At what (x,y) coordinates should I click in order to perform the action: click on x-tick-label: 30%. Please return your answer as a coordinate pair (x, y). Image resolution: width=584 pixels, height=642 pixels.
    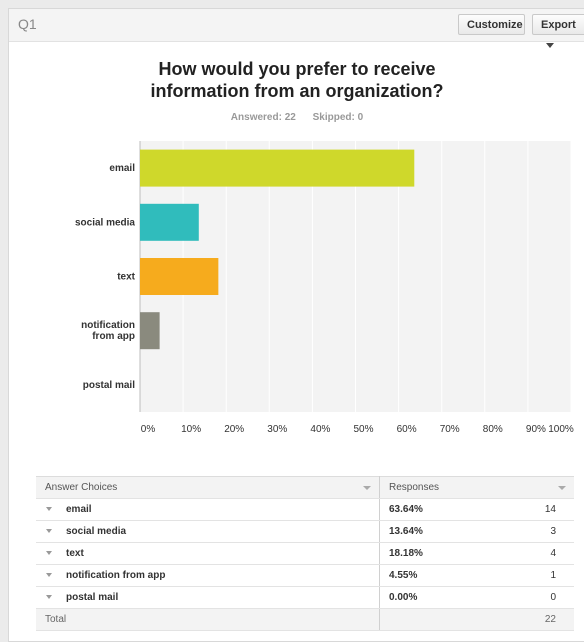
    Looking at the image, I should click on (277, 429).